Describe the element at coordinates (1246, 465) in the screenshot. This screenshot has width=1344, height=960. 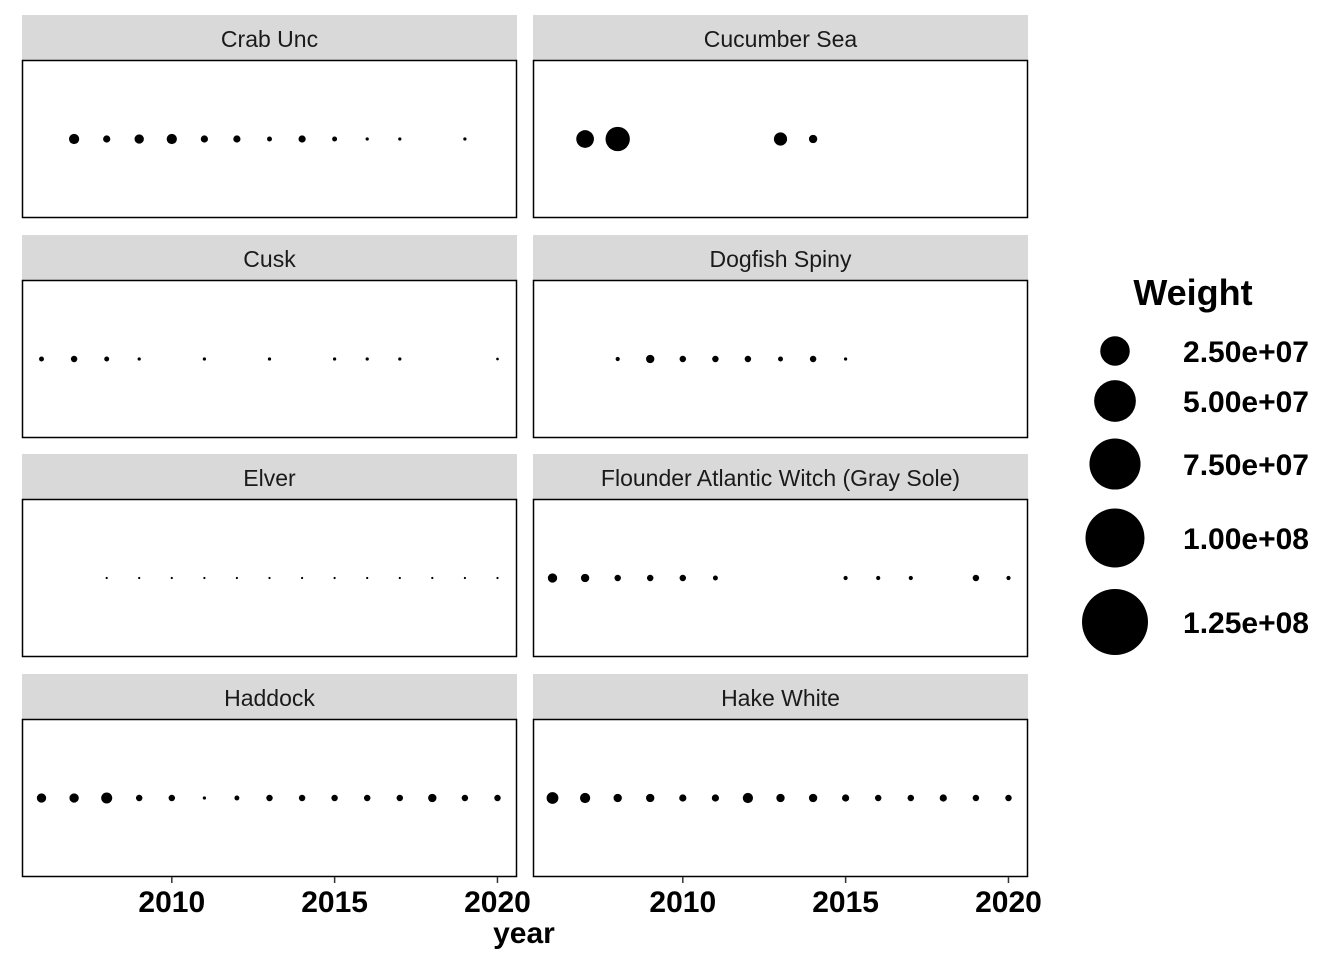
I see `legend-label: 7.50e+07` at that location.